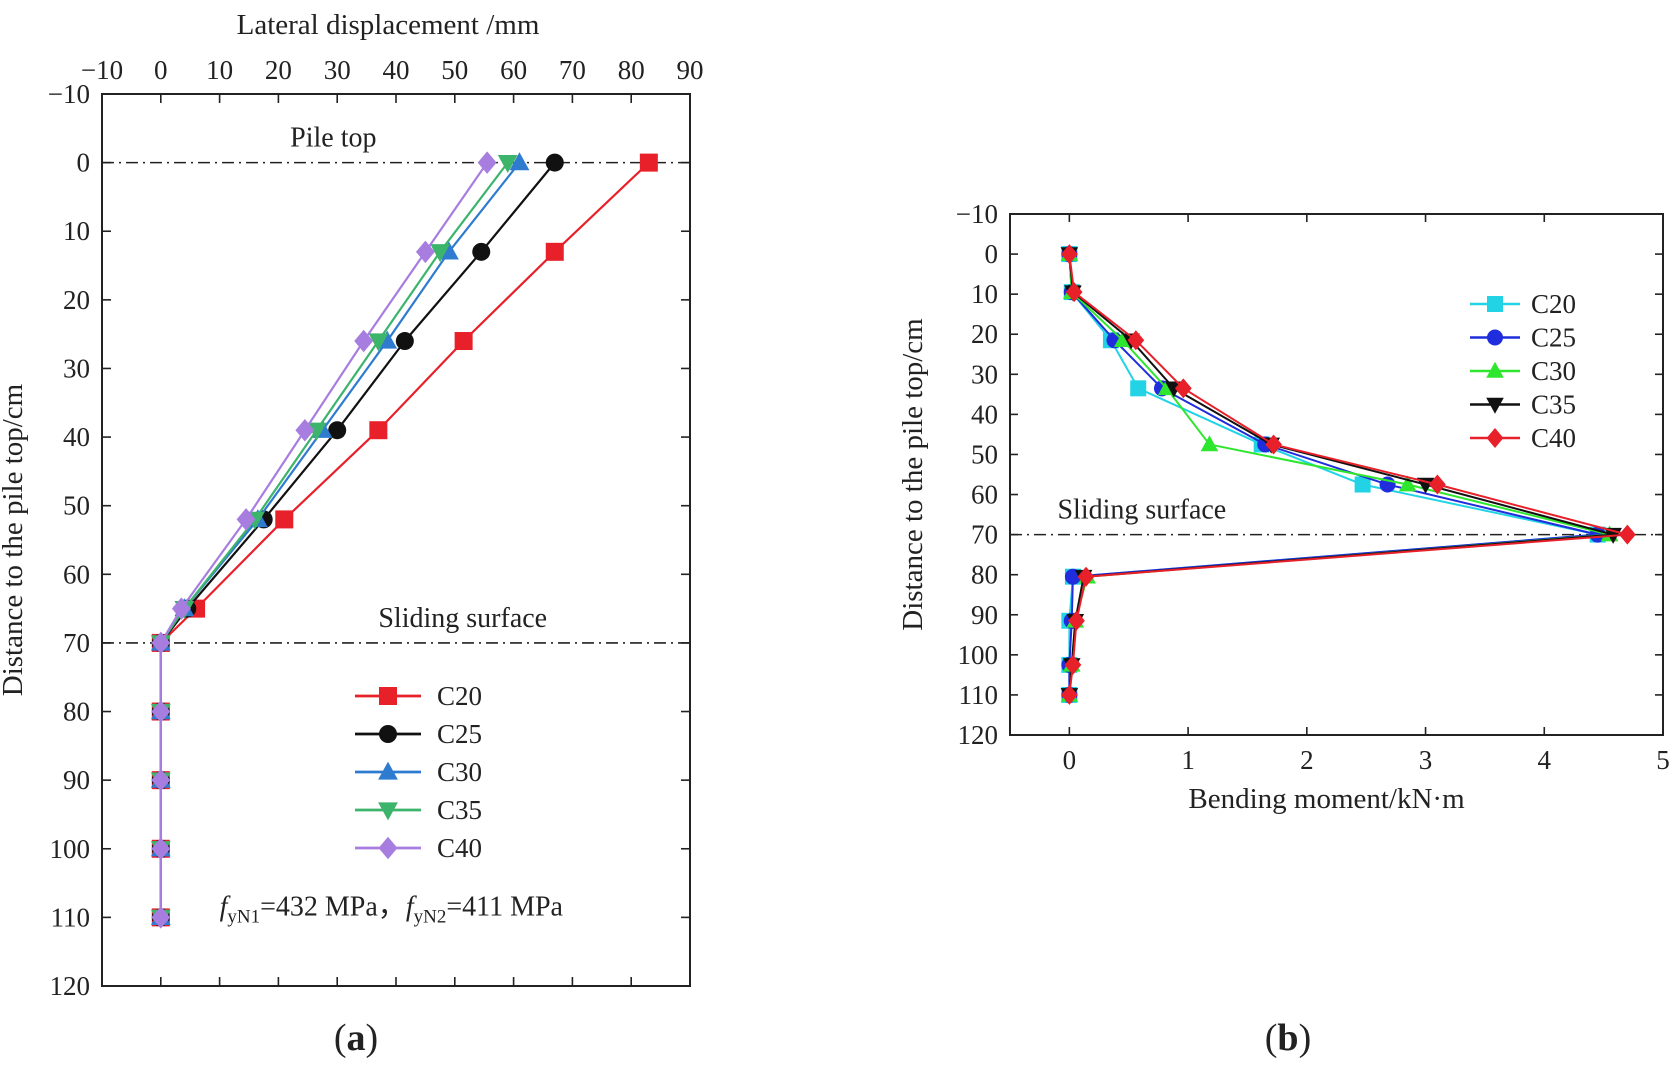 The height and width of the screenshot is (1080, 1676). I want to click on x-tick-label: 20, so click(278, 70).